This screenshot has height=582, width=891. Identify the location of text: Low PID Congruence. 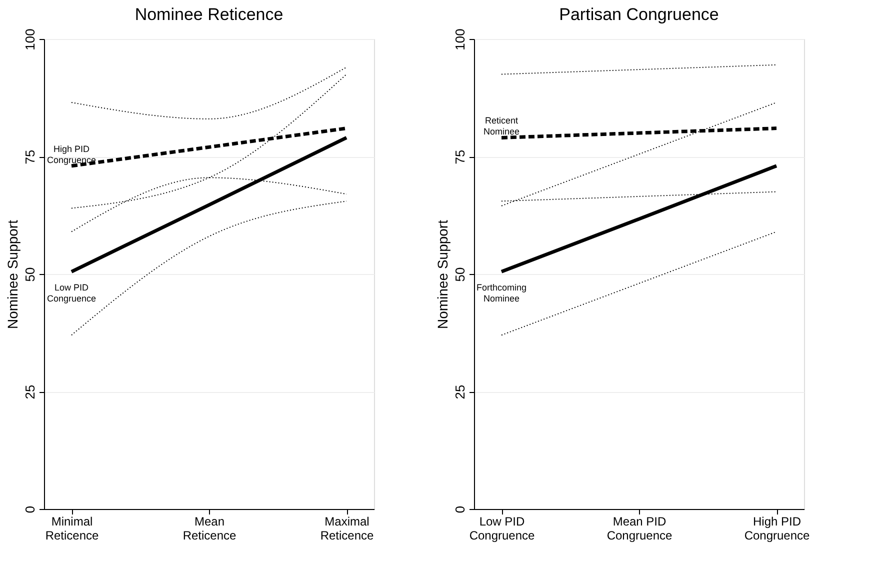
(71, 293).